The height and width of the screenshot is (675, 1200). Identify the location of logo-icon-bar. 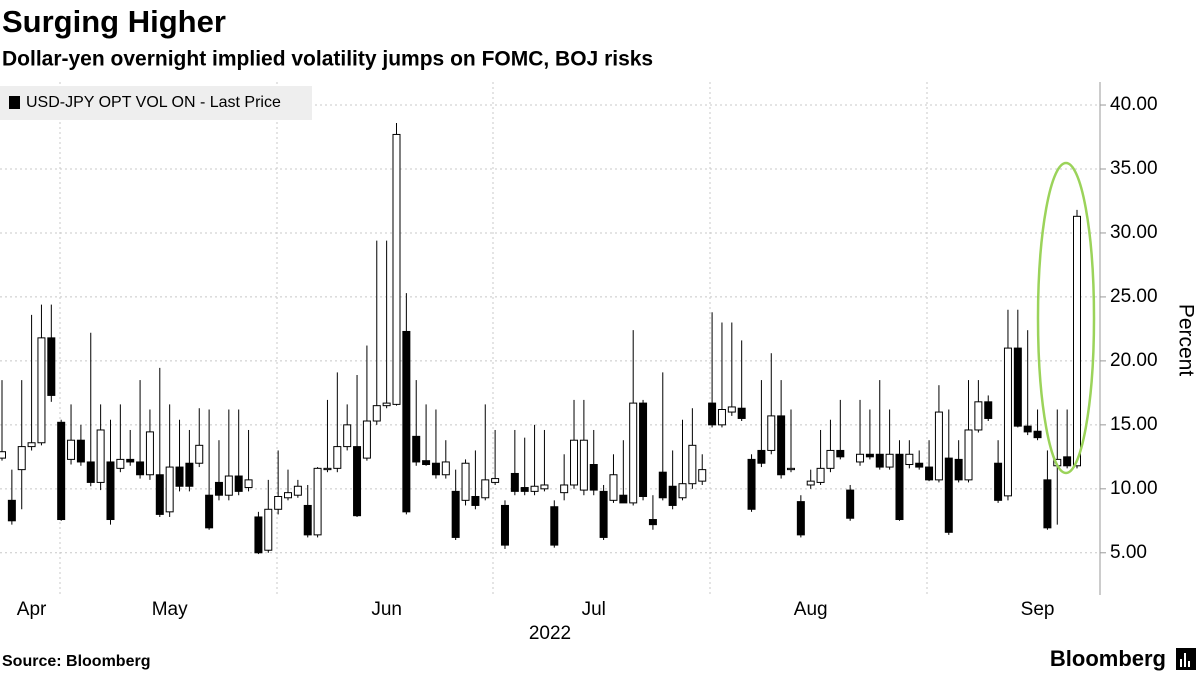
(1185, 660).